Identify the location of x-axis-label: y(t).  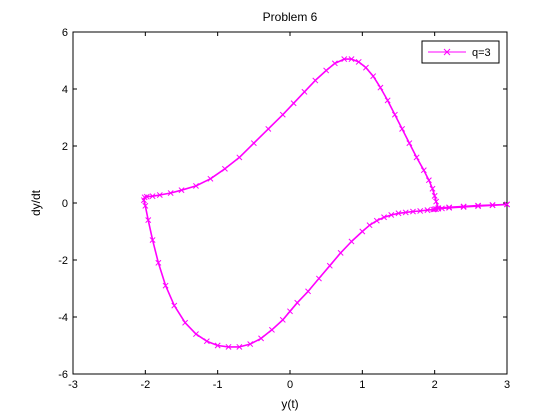
(289, 404).